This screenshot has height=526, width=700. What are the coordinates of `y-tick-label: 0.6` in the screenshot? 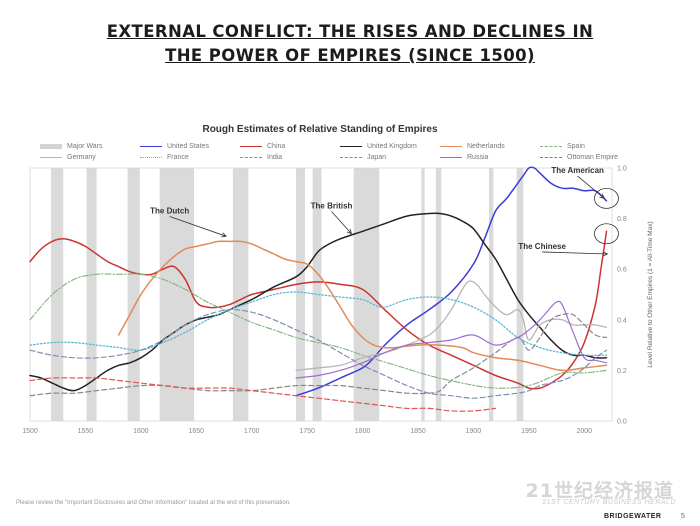 It's located at (622, 270).